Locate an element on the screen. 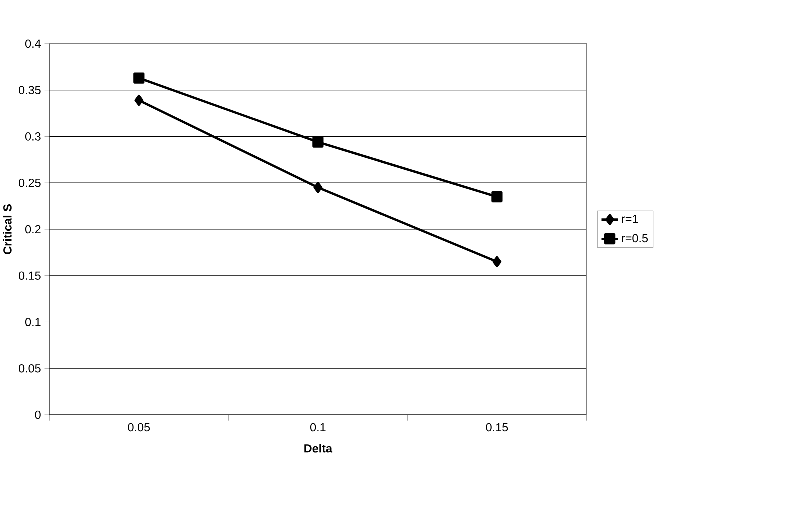 This screenshot has height=529, width=810. y-tick-label: 0.3 is located at coordinates (33, 136).